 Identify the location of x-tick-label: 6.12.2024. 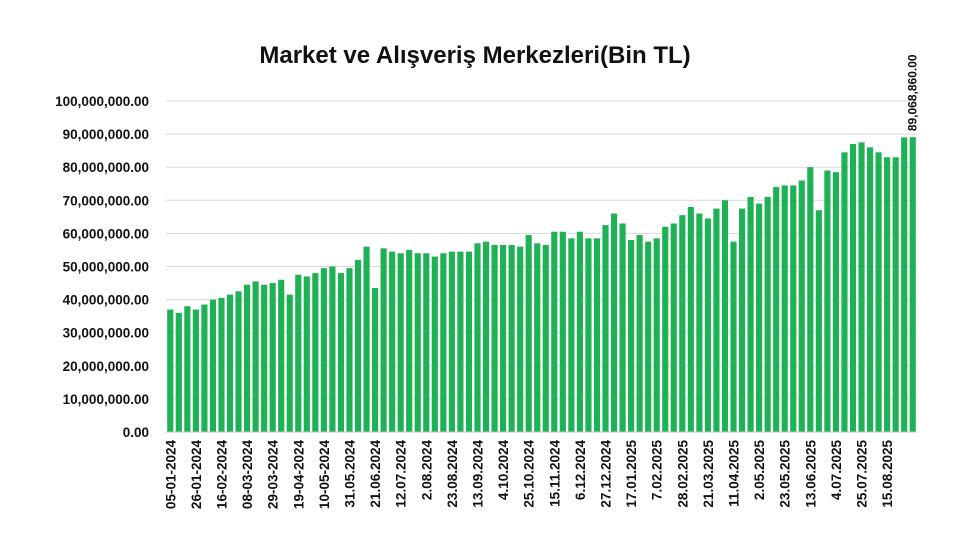
(580, 470).